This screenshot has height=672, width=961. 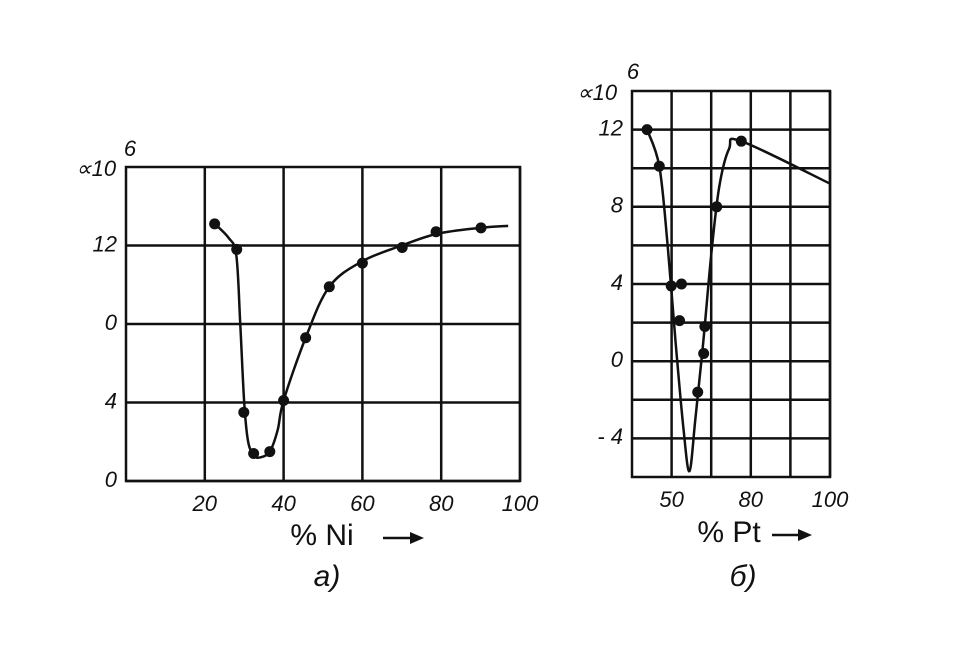 I want to click on y-tick-label: - 4, so click(x=610, y=436).